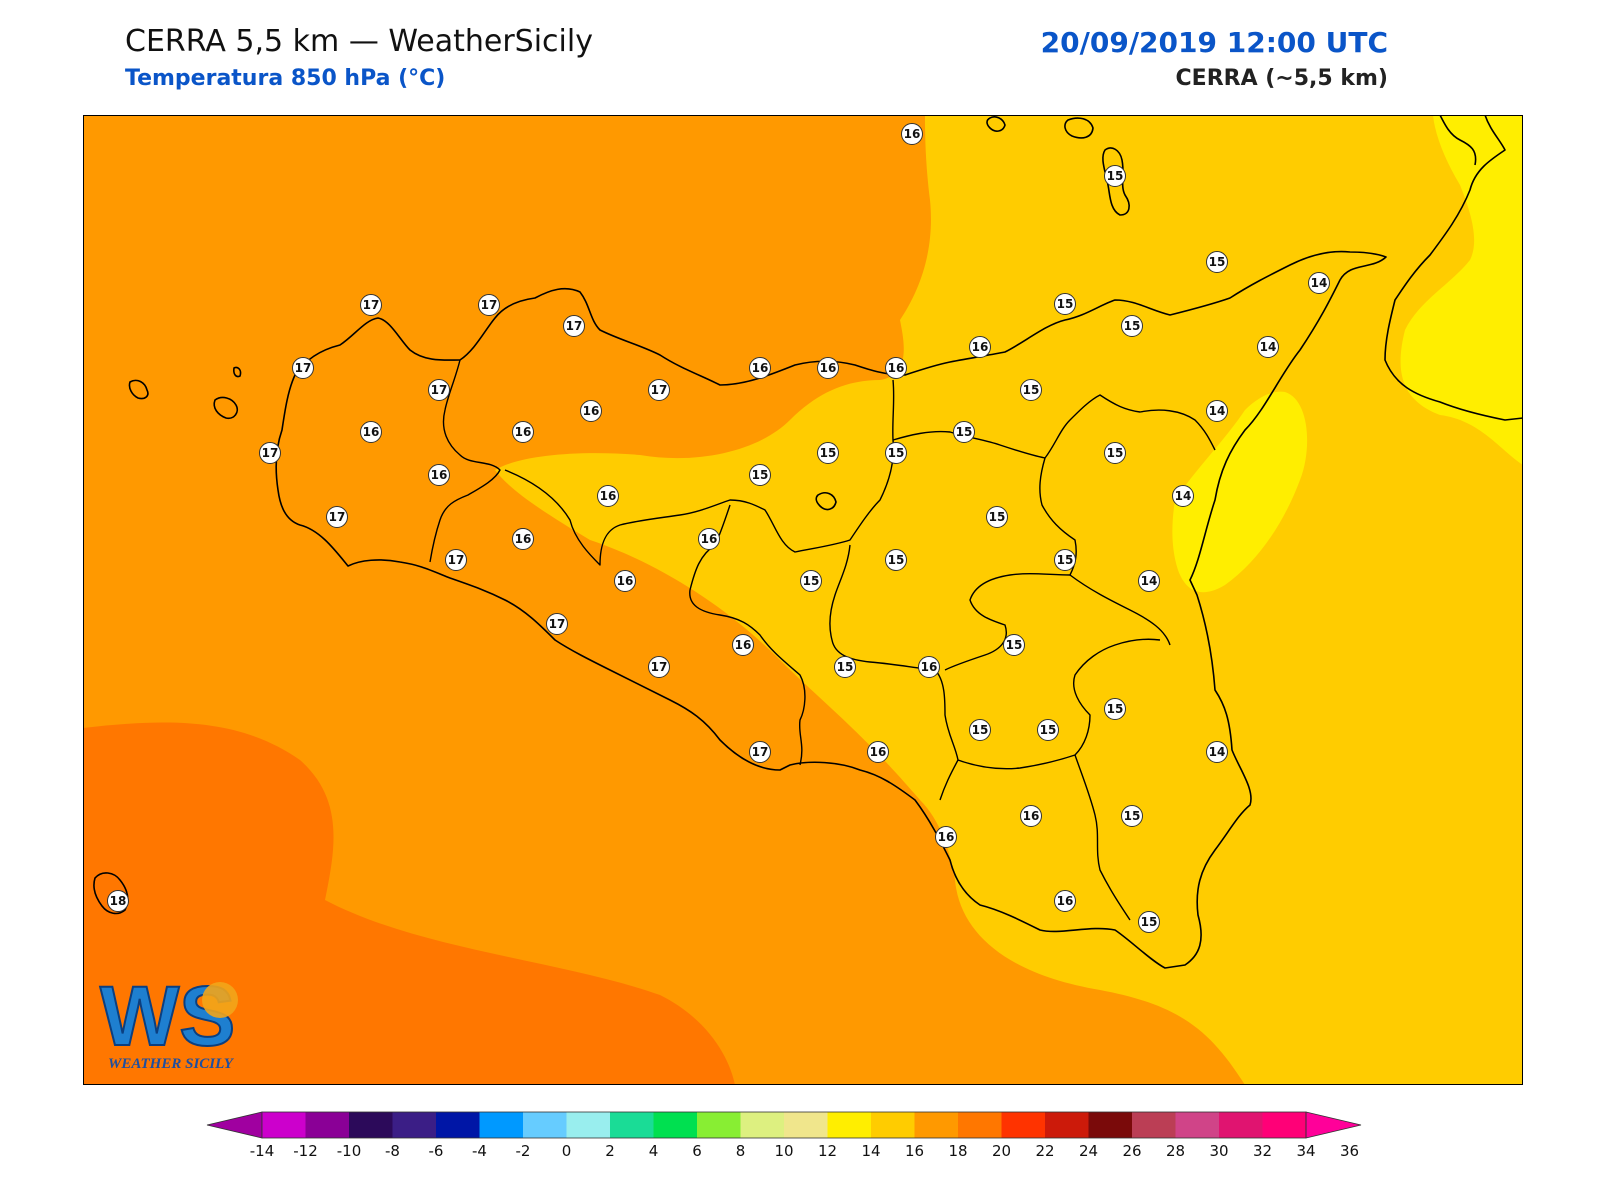  What do you see at coordinates (1281, 78) in the screenshot?
I see `model-label: CERRA (~5,5 km)` at bounding box center [1281, 78].